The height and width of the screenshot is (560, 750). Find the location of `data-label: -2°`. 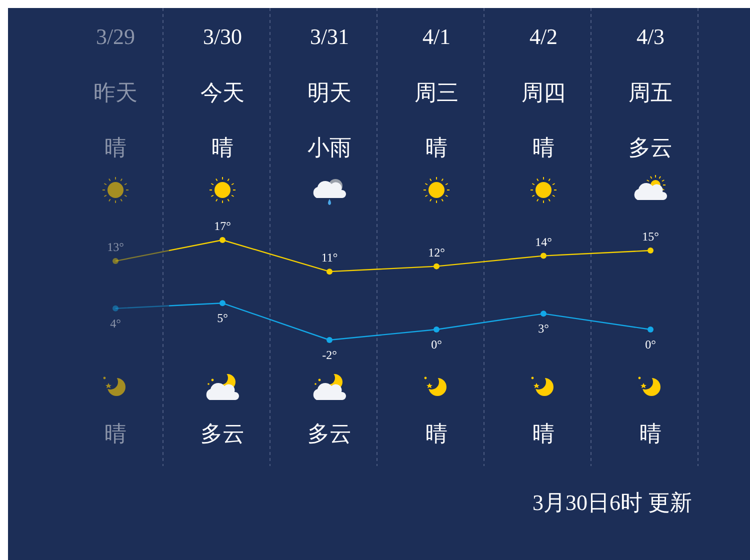

data-label: -2° is located at coordinates (330, 355).